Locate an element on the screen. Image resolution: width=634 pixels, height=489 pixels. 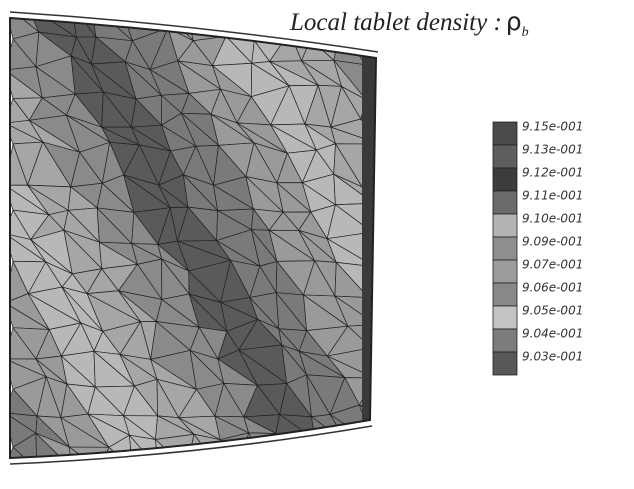
legend-label: 9.15e-001 is located at coordinates (552, 127).